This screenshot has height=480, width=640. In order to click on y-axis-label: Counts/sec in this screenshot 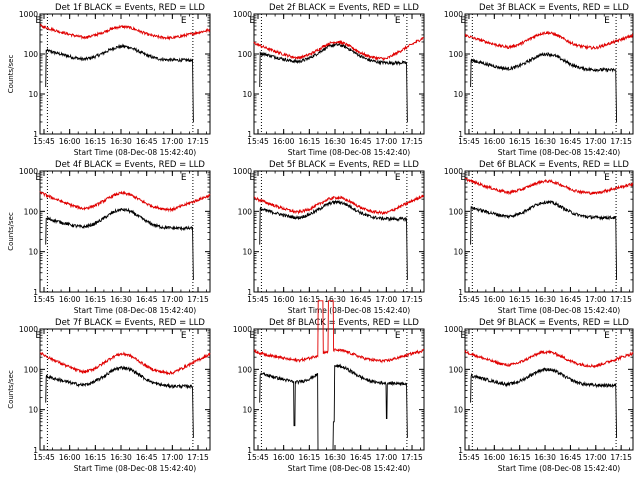, I will do `click(11, 74)`.